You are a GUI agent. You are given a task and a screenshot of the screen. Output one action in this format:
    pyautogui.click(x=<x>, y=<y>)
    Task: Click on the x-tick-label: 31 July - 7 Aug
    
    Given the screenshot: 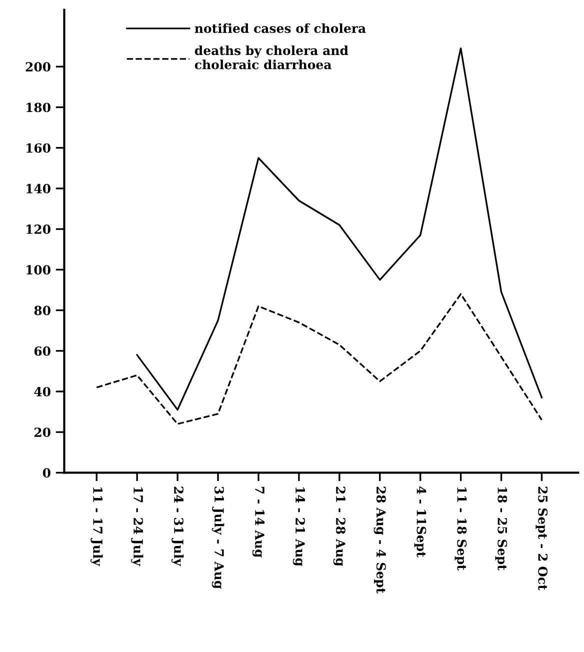 What is the action you would take?
    pyautogui.click(x=218, y=537)
    